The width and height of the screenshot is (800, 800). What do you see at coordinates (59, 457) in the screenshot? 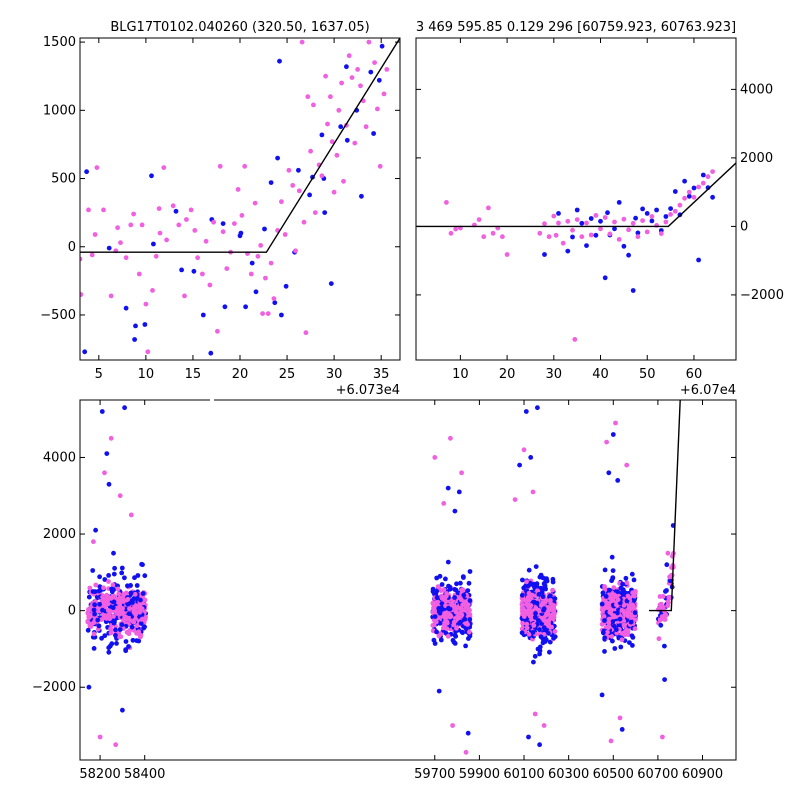
I see `y-tick-label: 4000` at bounding box center [59, 457].